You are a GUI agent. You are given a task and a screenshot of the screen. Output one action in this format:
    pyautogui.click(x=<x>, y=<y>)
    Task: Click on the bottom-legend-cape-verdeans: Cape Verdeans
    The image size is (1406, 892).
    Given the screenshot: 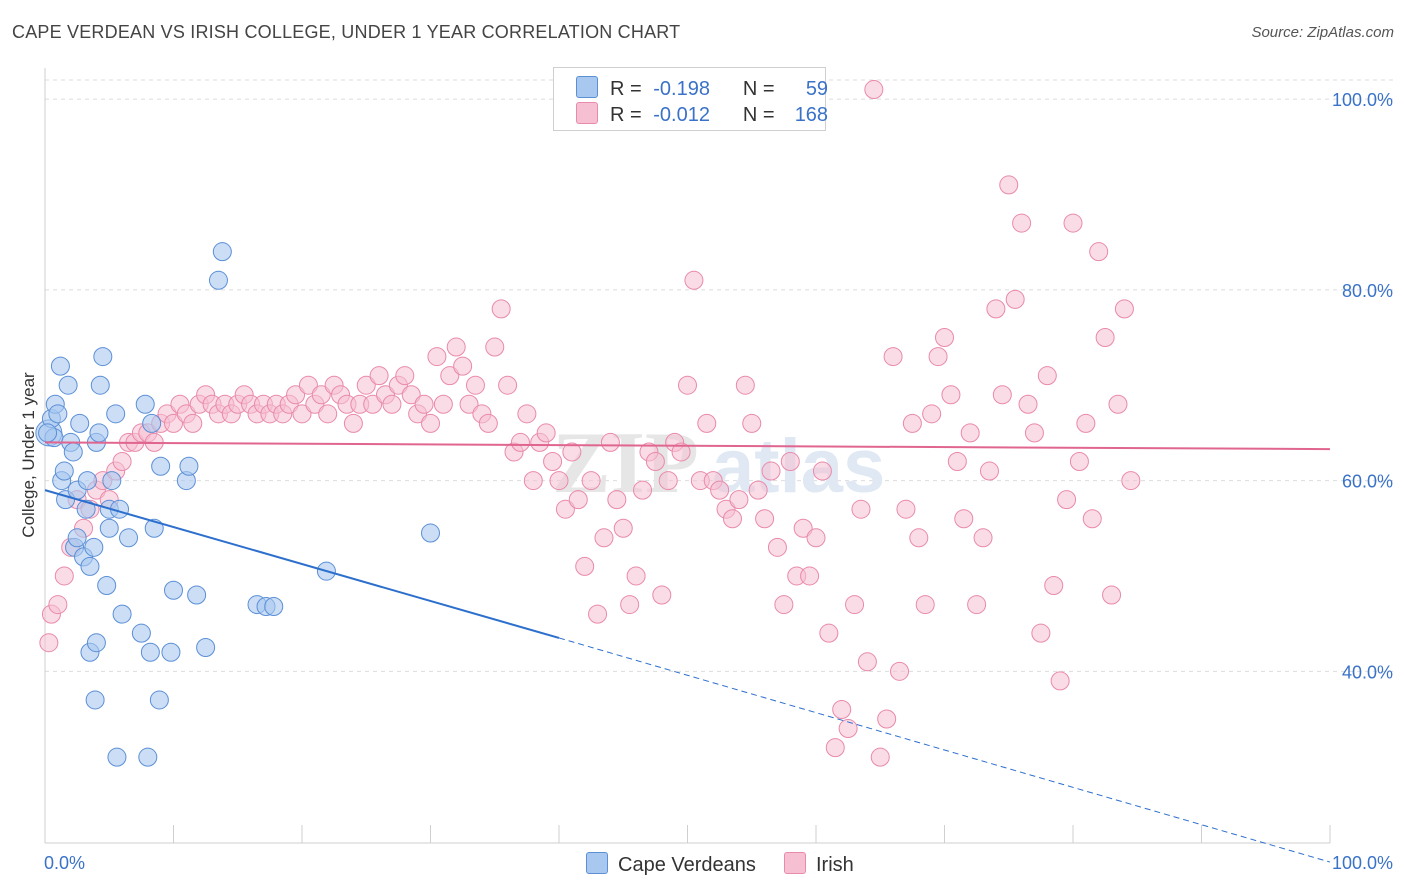 What is the action you would take?
    pyautogui.click(x=671, y=864)
    